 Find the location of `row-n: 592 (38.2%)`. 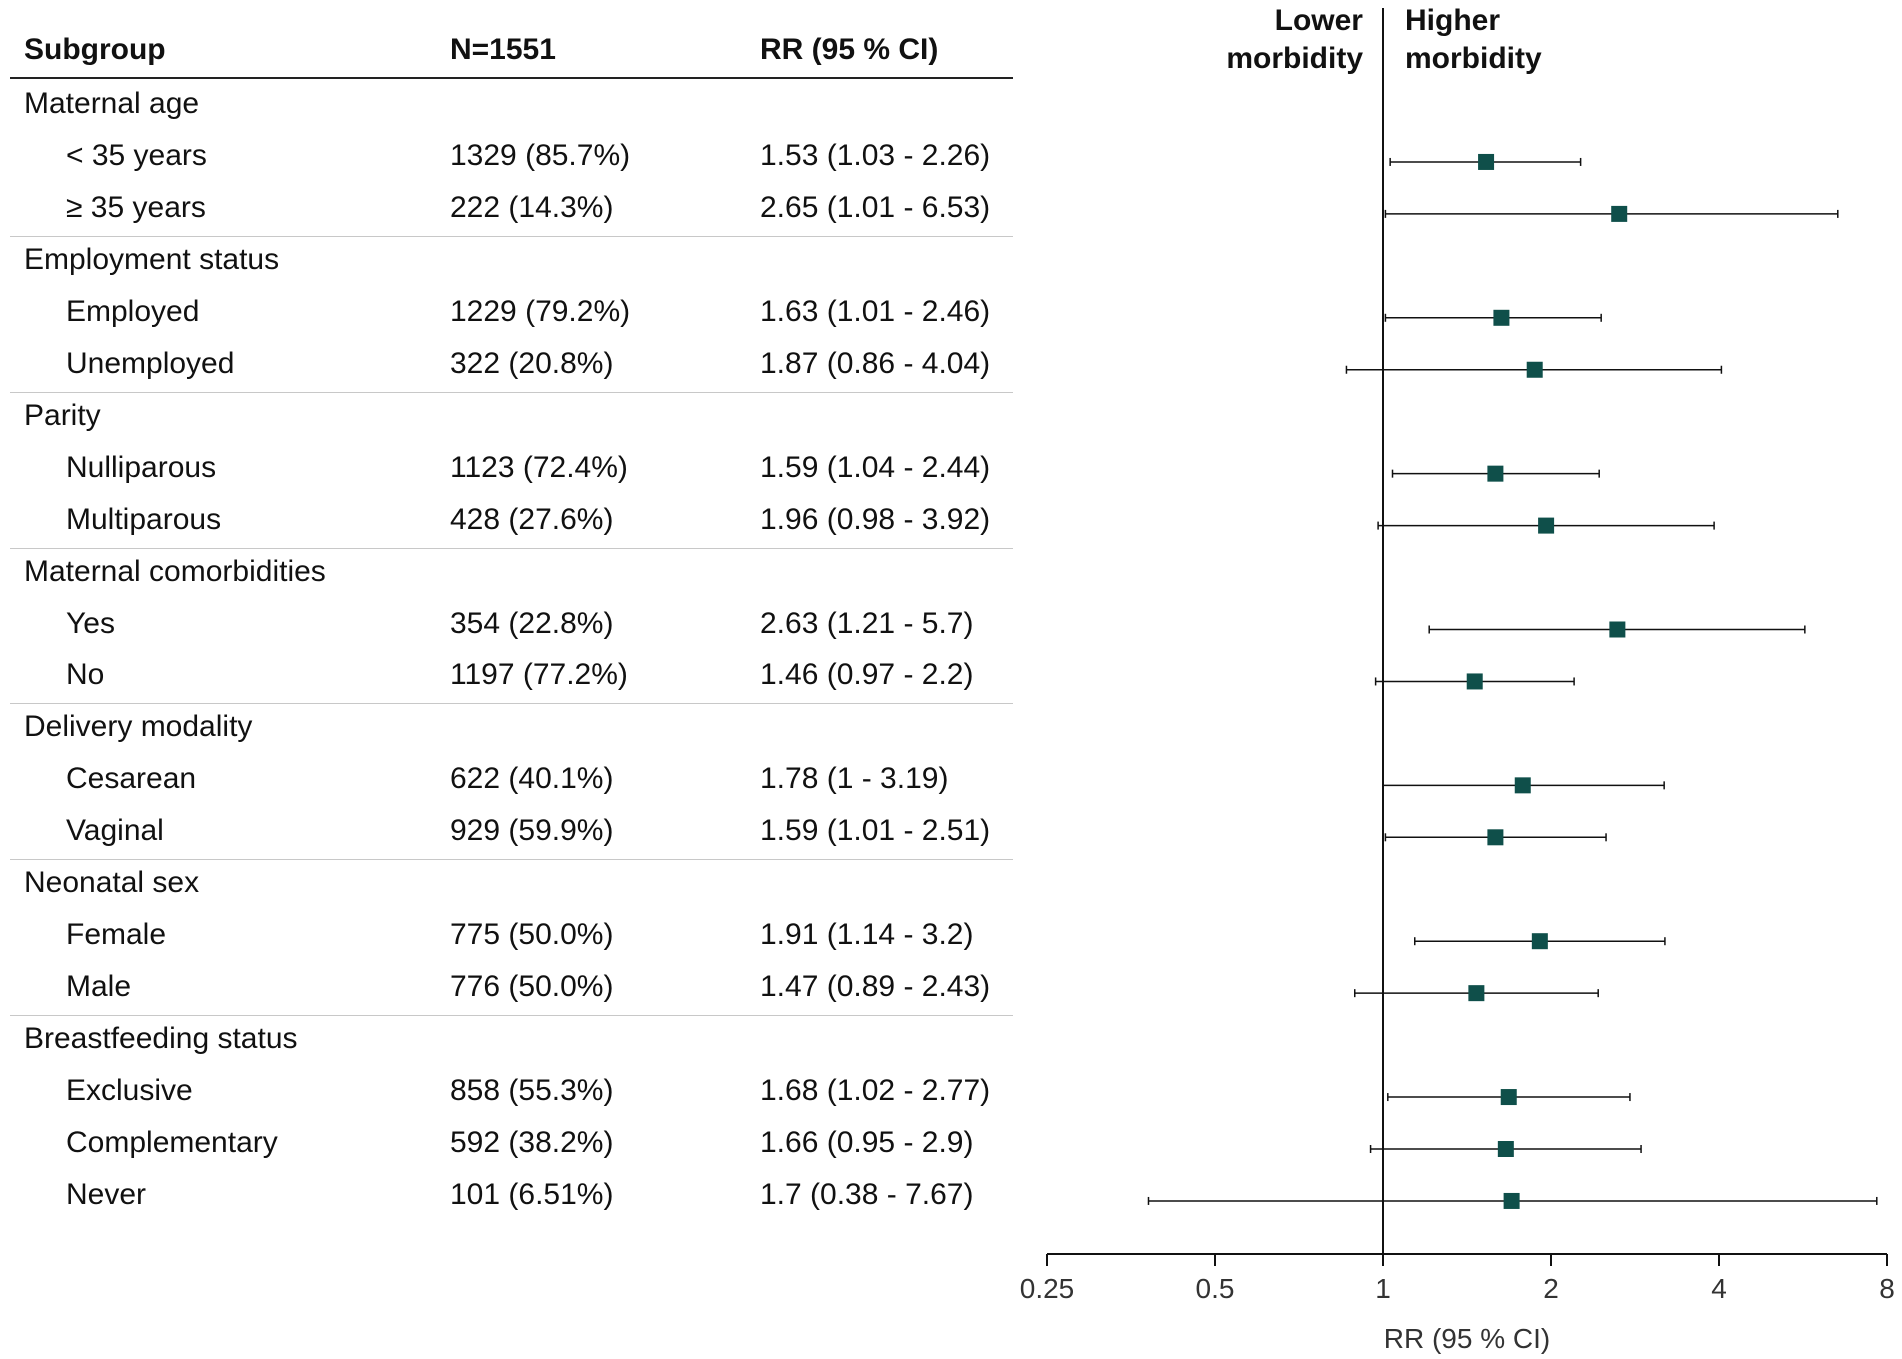

row-n: 592 (38.2%) is located at coordinates (532, 1142).